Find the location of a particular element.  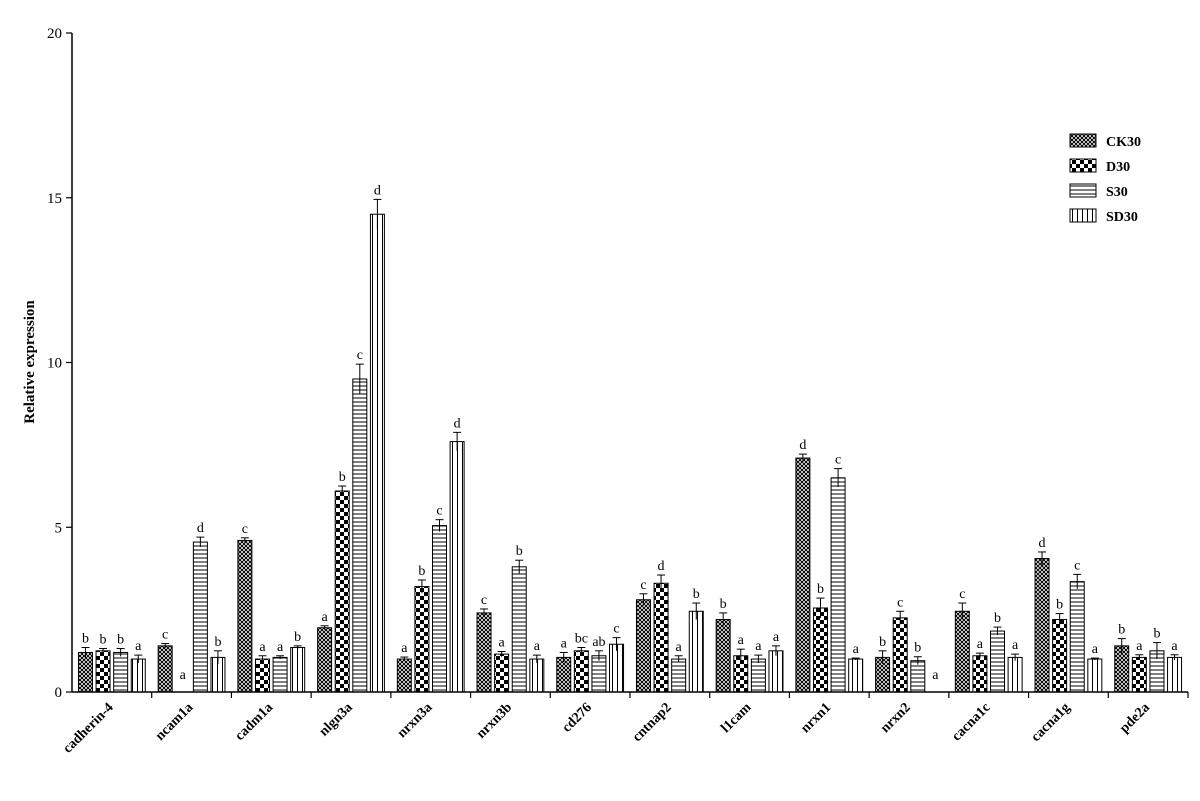

legend: CK30 D30 S30 SD30 is located at coordinates (1105, 179).